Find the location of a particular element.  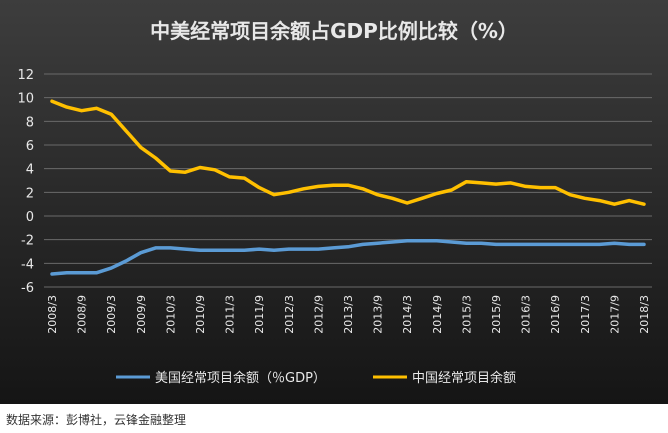

y-axis-tick-labels: 12 10 8 6 4 2 0 -2 -4 -6 is located at coordinates (25, 182).